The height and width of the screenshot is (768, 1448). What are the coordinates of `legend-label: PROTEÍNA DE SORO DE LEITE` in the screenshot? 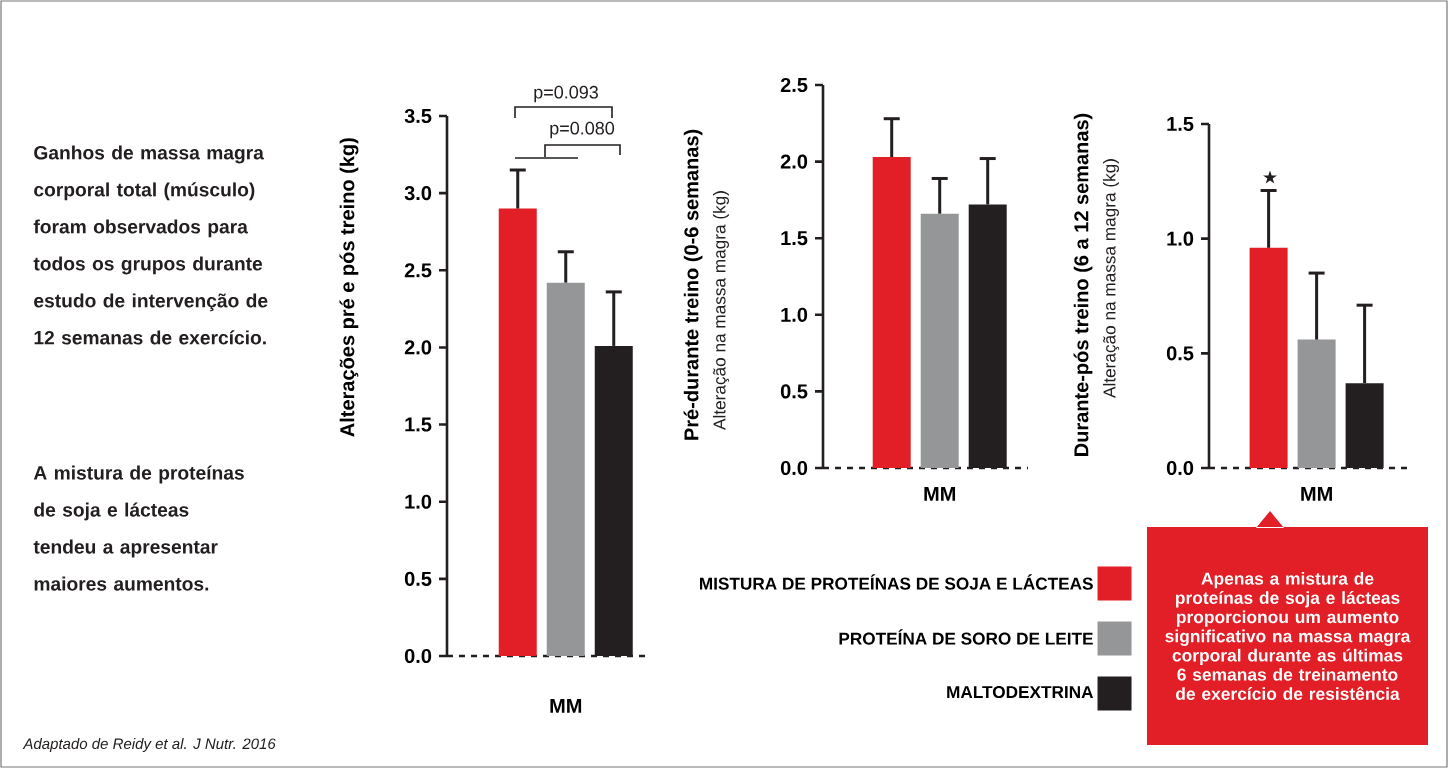 It's located at (966, 637).